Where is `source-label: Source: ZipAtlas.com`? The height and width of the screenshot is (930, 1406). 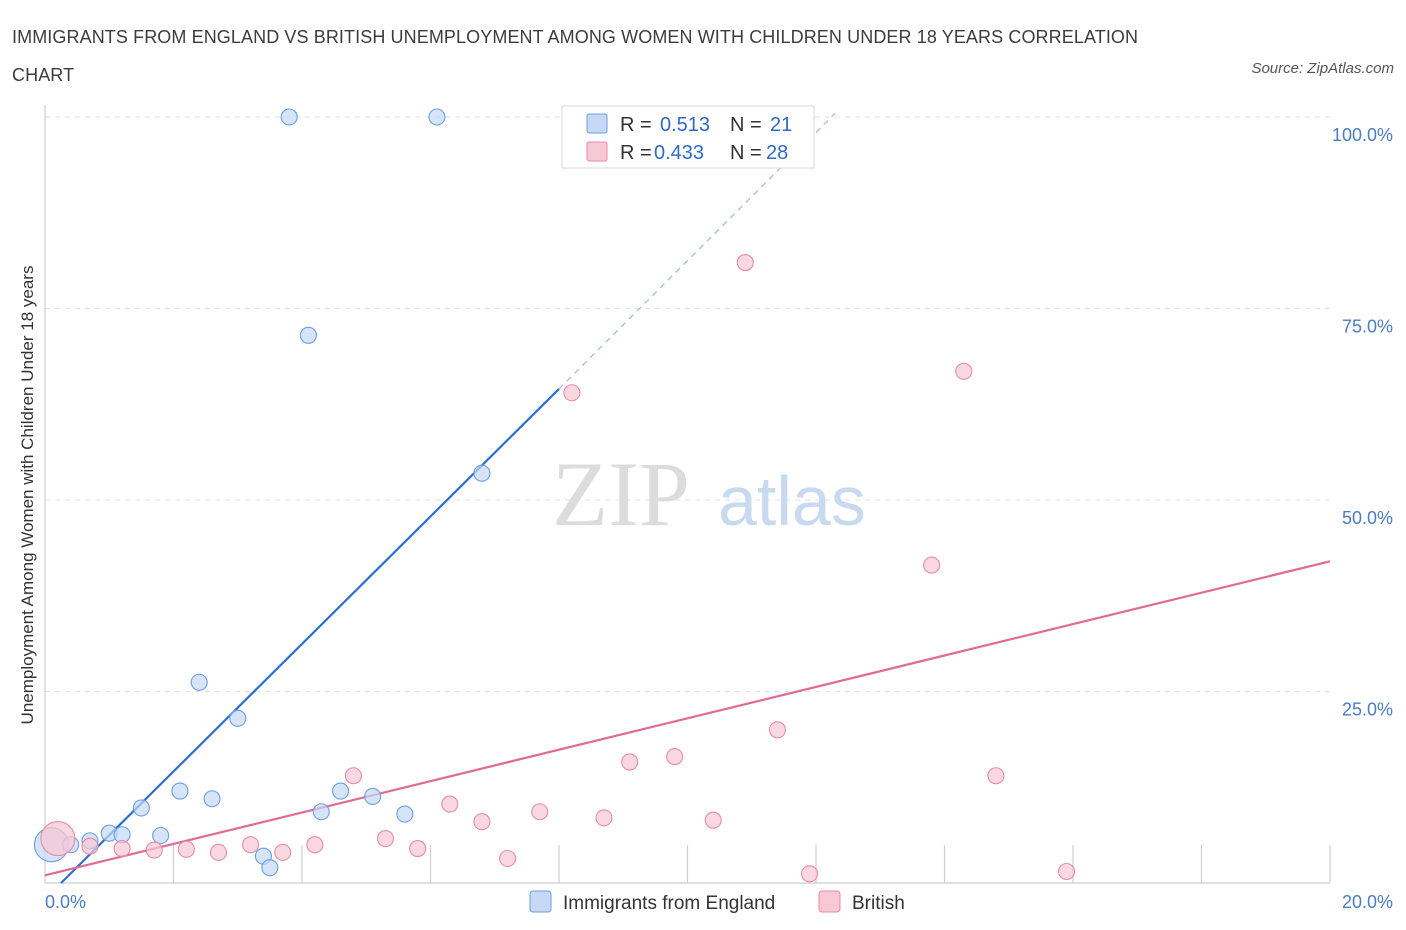
source-label: Source: ZipAtlas.com is located at coordinates (1322, 68).